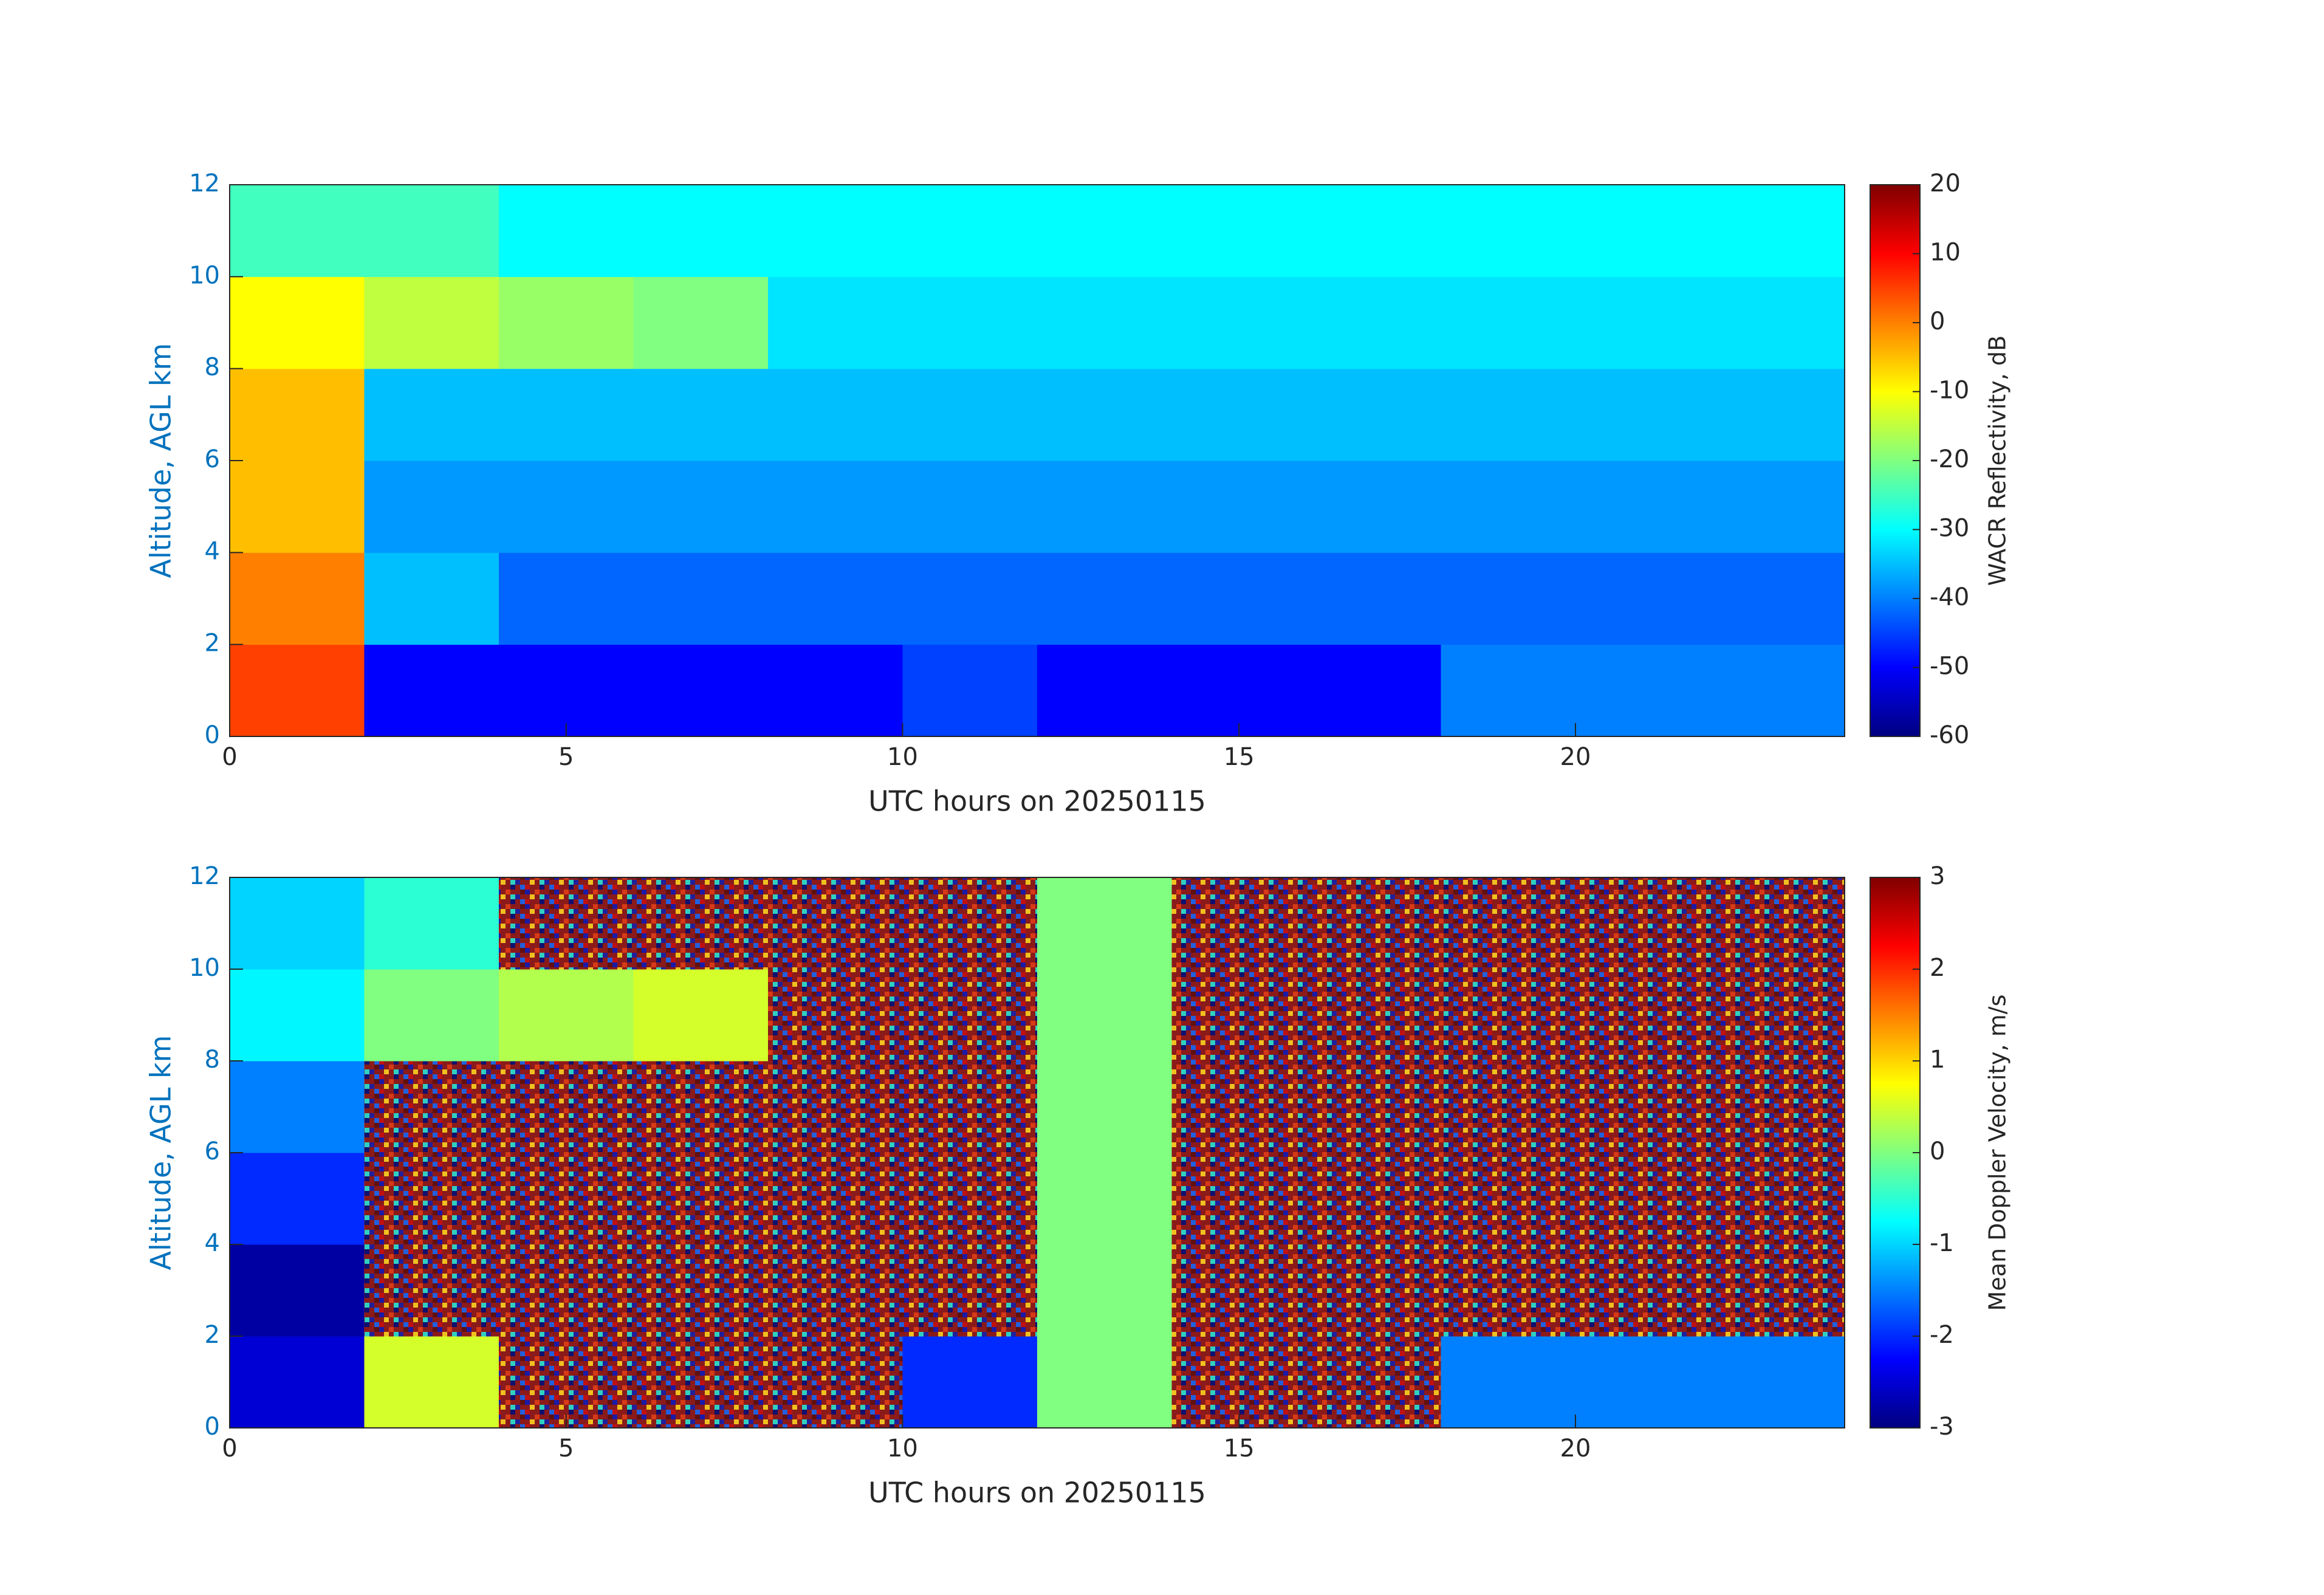 Image resolution: width=2324 pixels, height=1595 pixels. What do you see at coordinates (1949, 529) in the screenshot?
I see `colorbar-tick-label: -30` at bounding box center [1949, 529].